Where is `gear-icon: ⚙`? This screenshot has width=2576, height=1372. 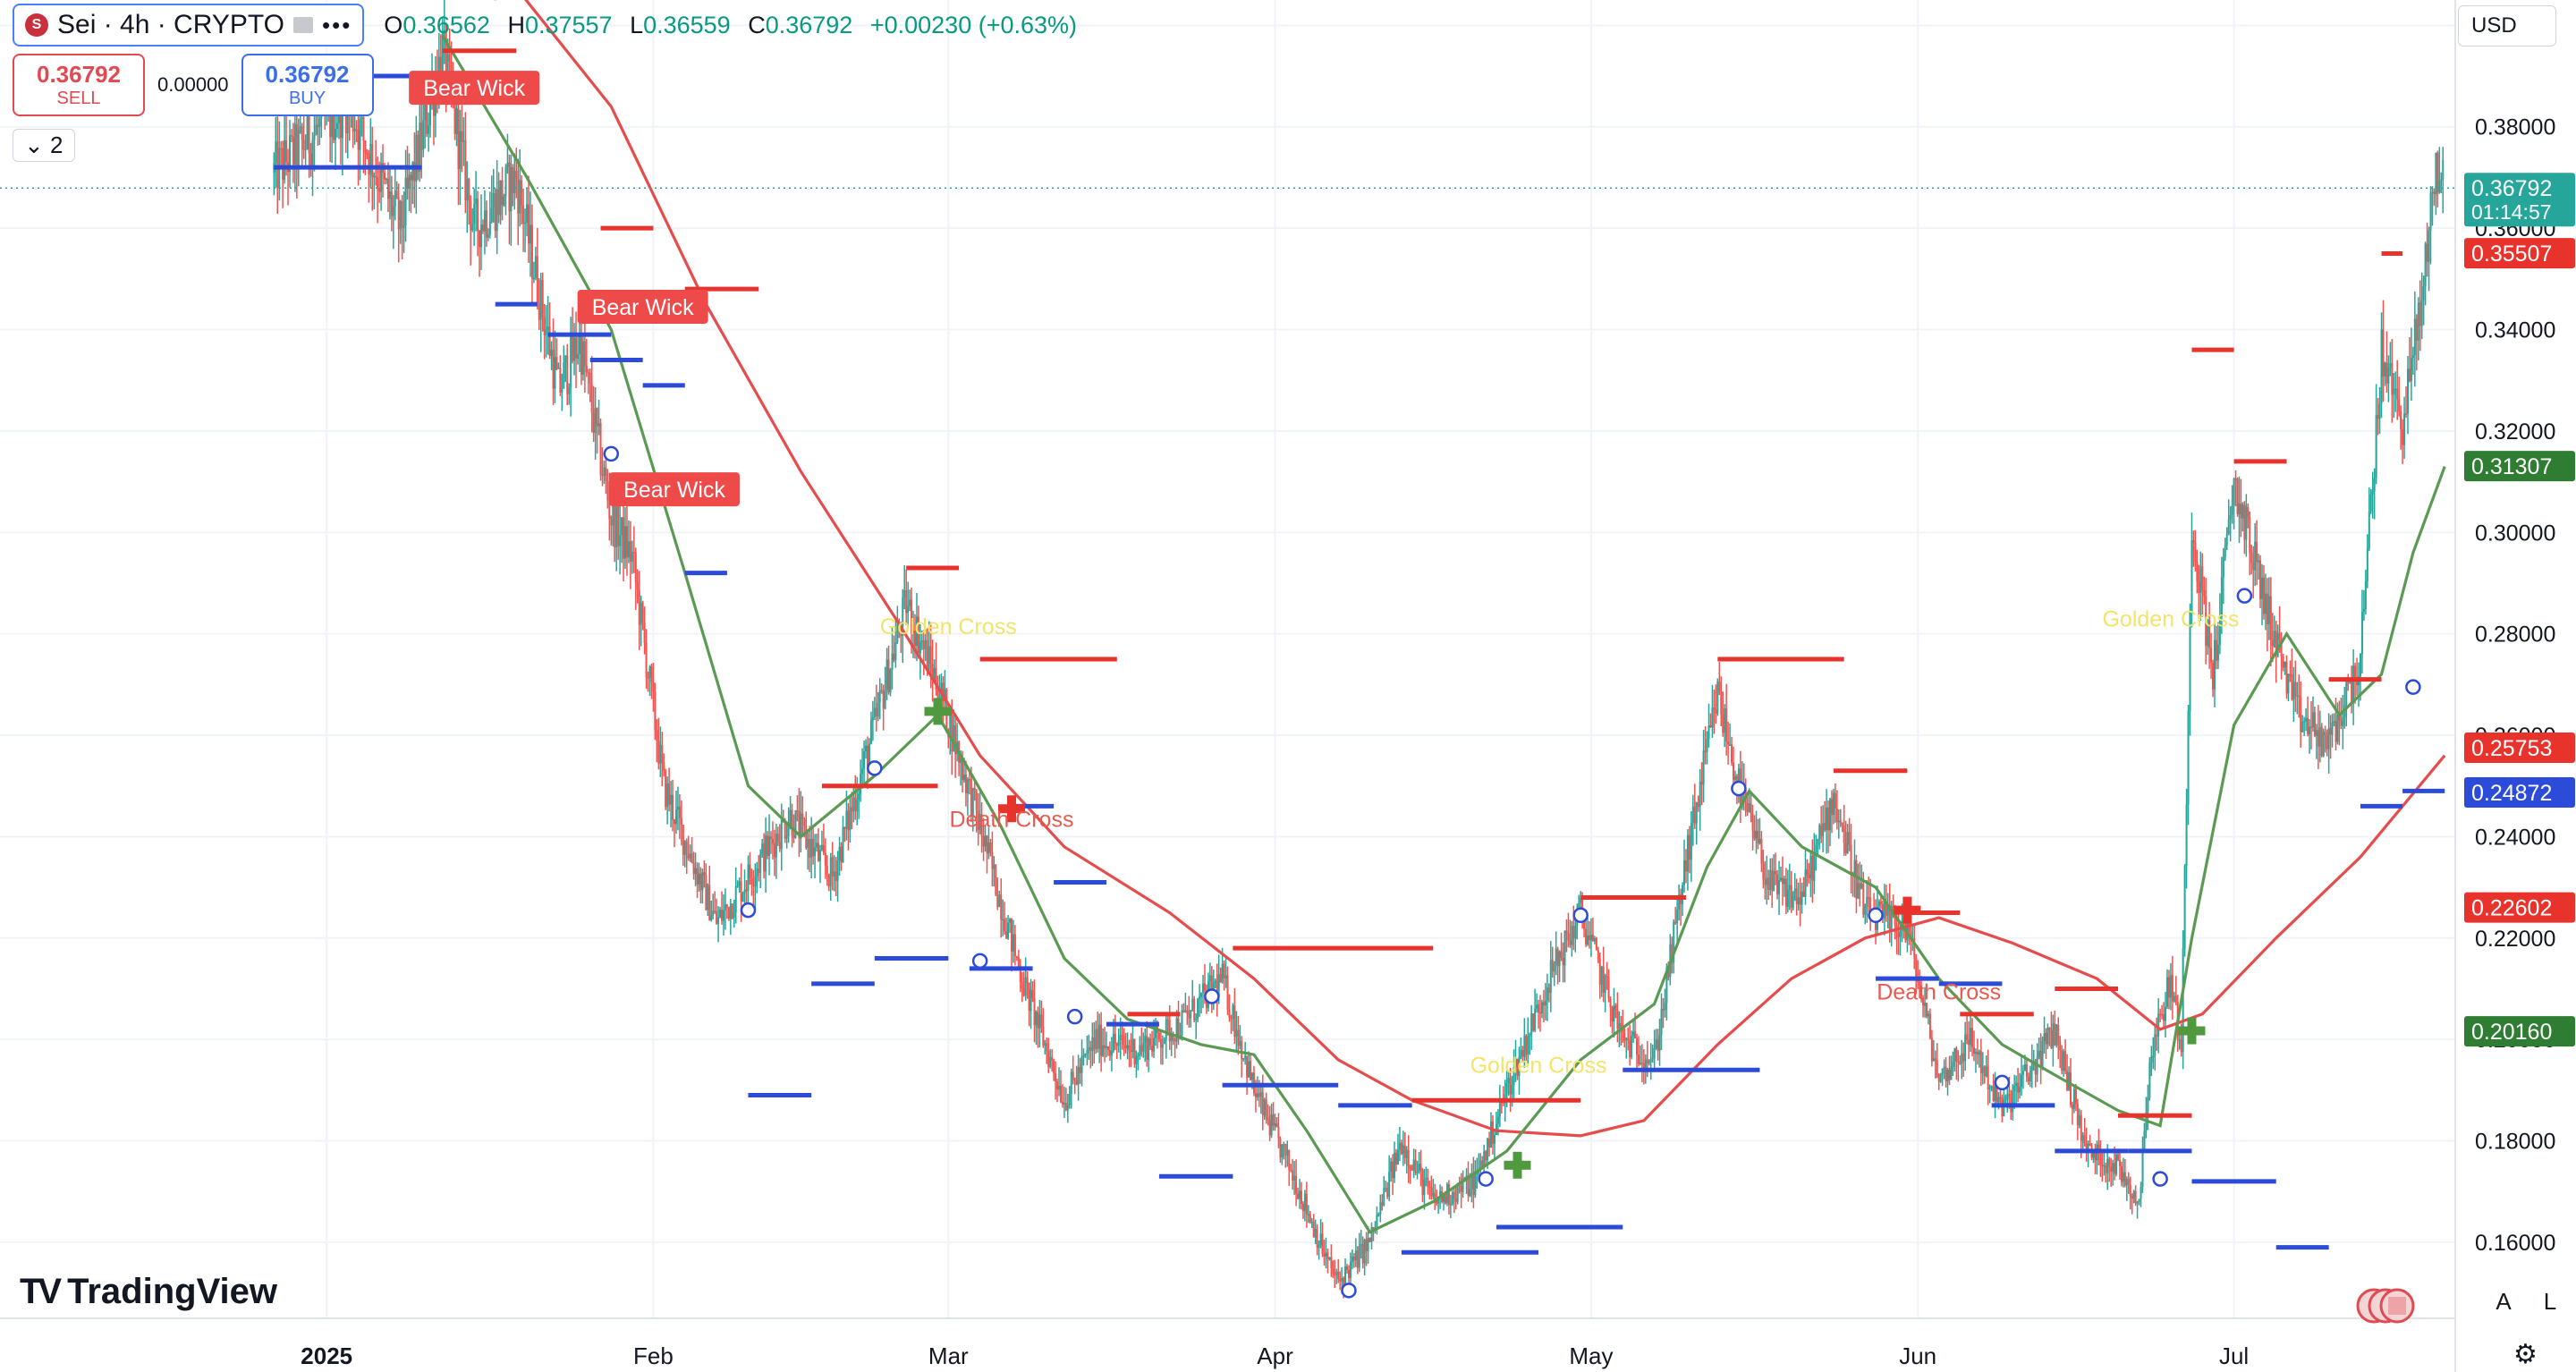 gear-icon: ⚙ is located at coordinates (2525, 1354).